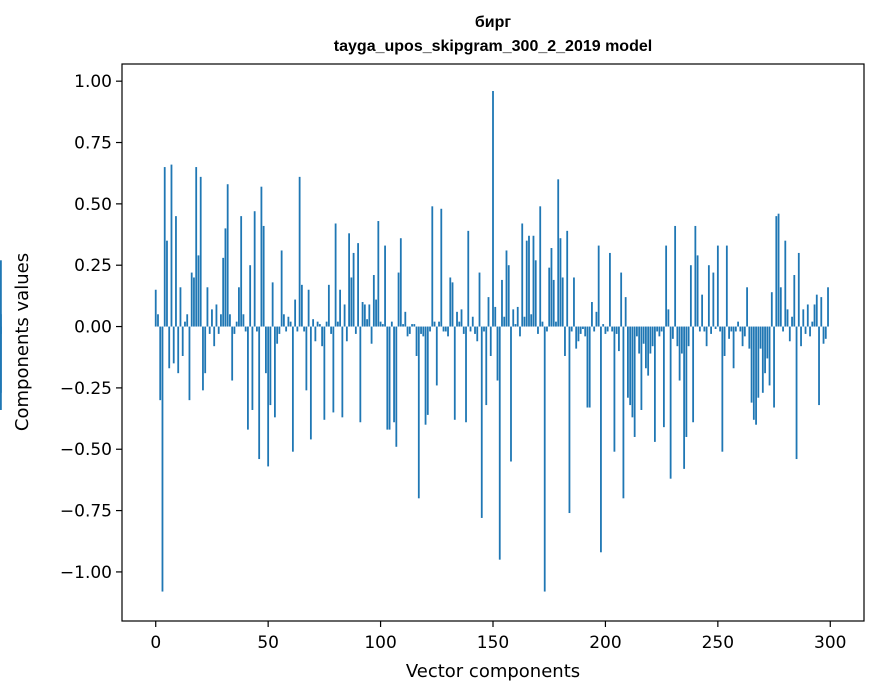  What do you see at coordinates (93, 82) in the screenshot?
I see `y-tick-label: 1.00` at bounding box center [93, 82].